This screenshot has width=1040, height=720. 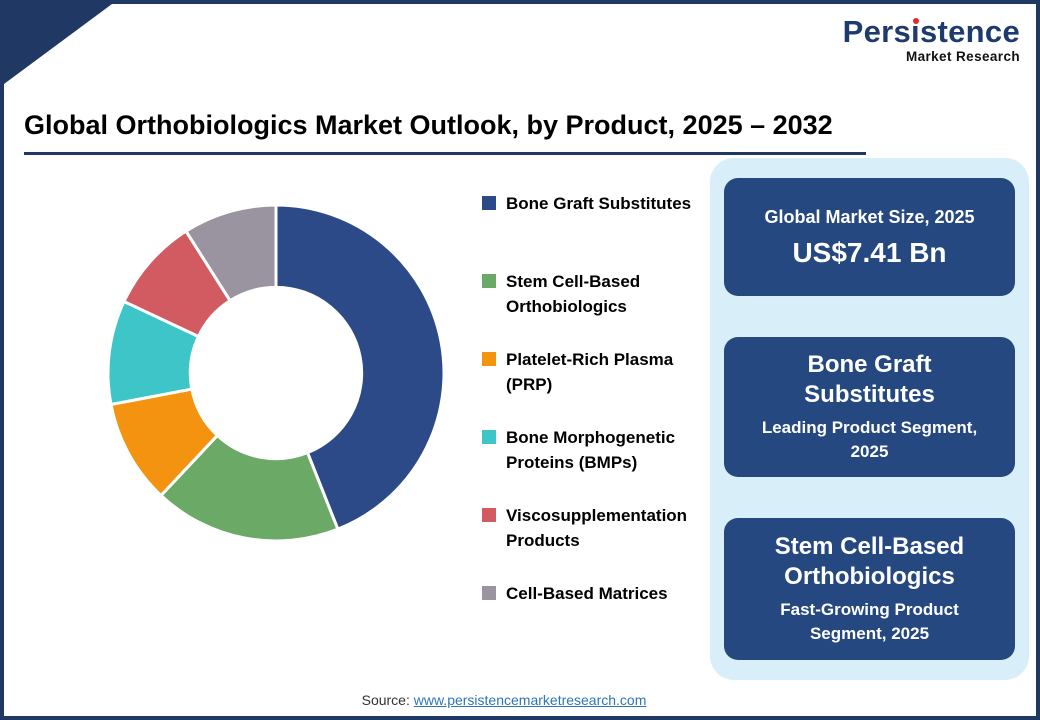 What do you see at coordinates (573, 294) in the screenshot?
I see `legend-label: Stem Cell-Based Orthobiologics` at bounding box center [573, 294].